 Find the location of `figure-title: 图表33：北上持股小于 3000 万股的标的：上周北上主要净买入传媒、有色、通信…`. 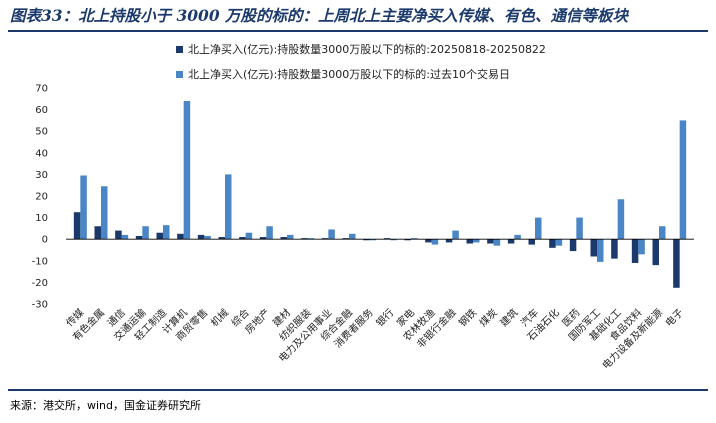

figure-title: 图表33：北上持股小于 3000 万股的标的：上周北上主要净买入传媒、有色、通信… is located at coordinates (319, 15).